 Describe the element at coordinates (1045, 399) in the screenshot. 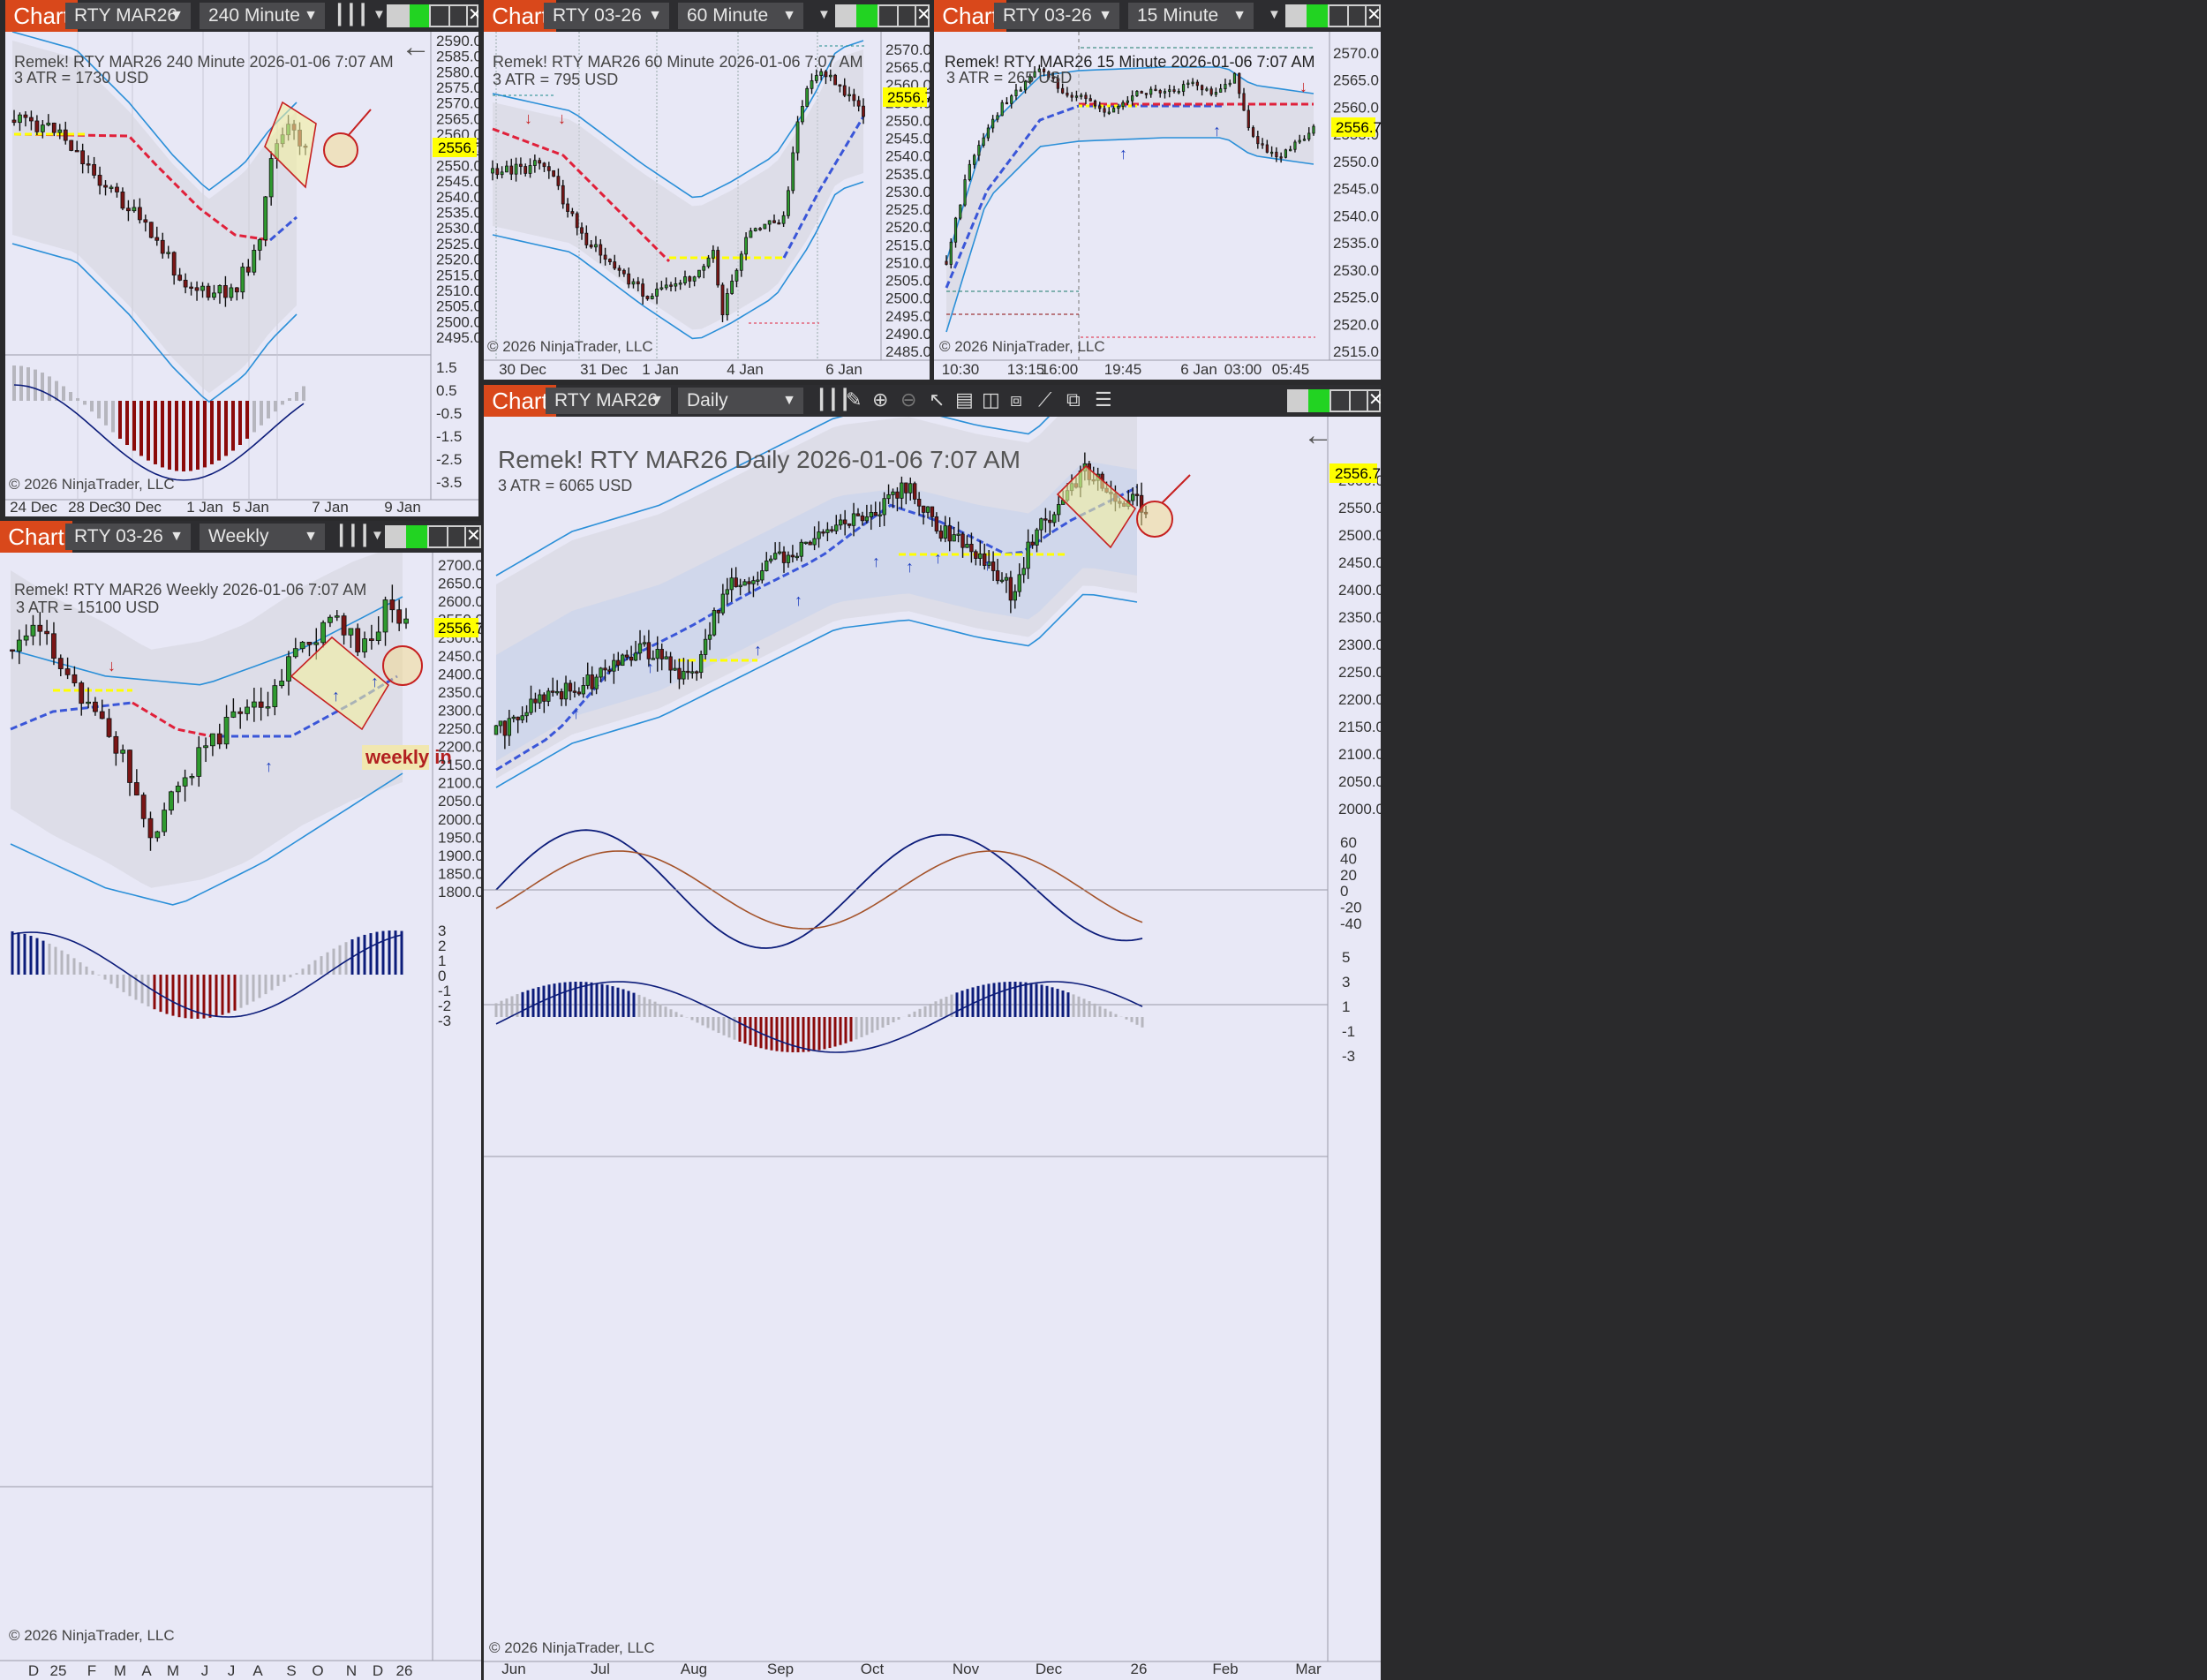

I see `strategies-icon: ⟋` at that location.